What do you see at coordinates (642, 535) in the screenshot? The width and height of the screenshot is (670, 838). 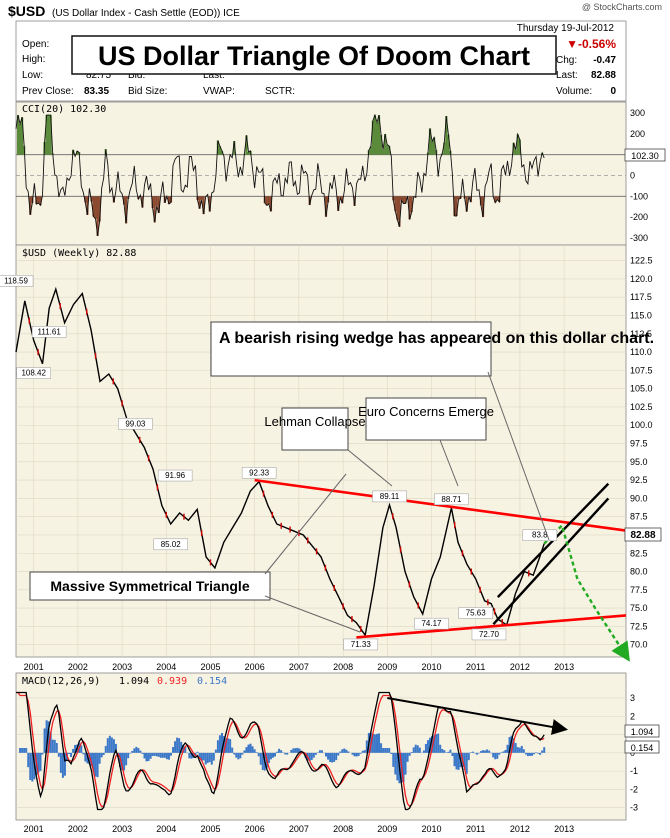 I see `price-last-value: 82.88` at bounding box center [642, 535].